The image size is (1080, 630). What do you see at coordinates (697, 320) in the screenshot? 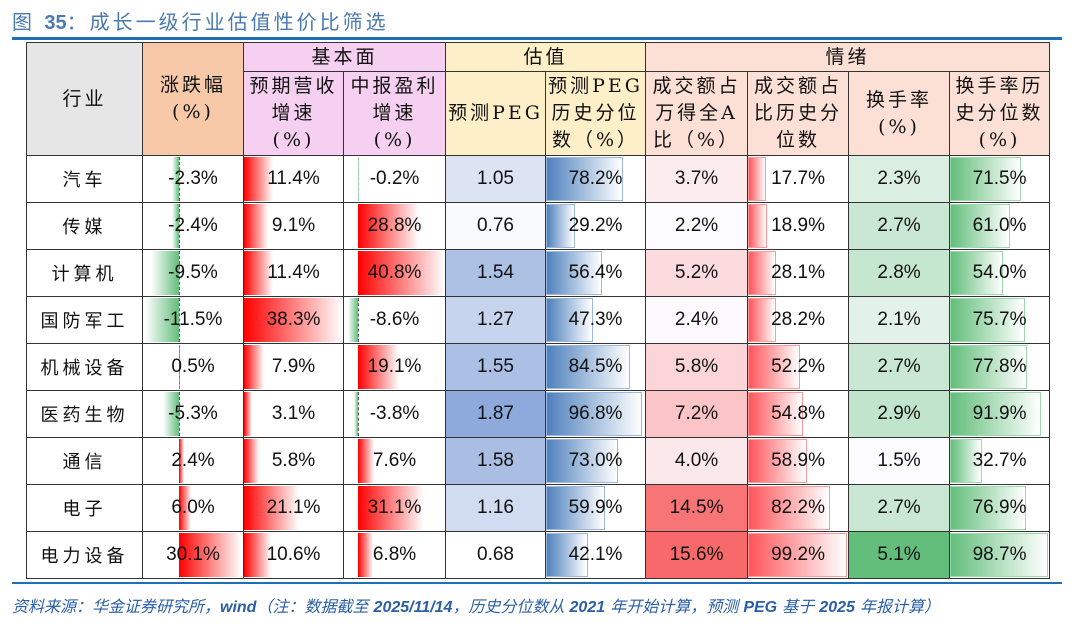
I see `cell-turnover-share: 2.4%` at bounding box center [697, 320].